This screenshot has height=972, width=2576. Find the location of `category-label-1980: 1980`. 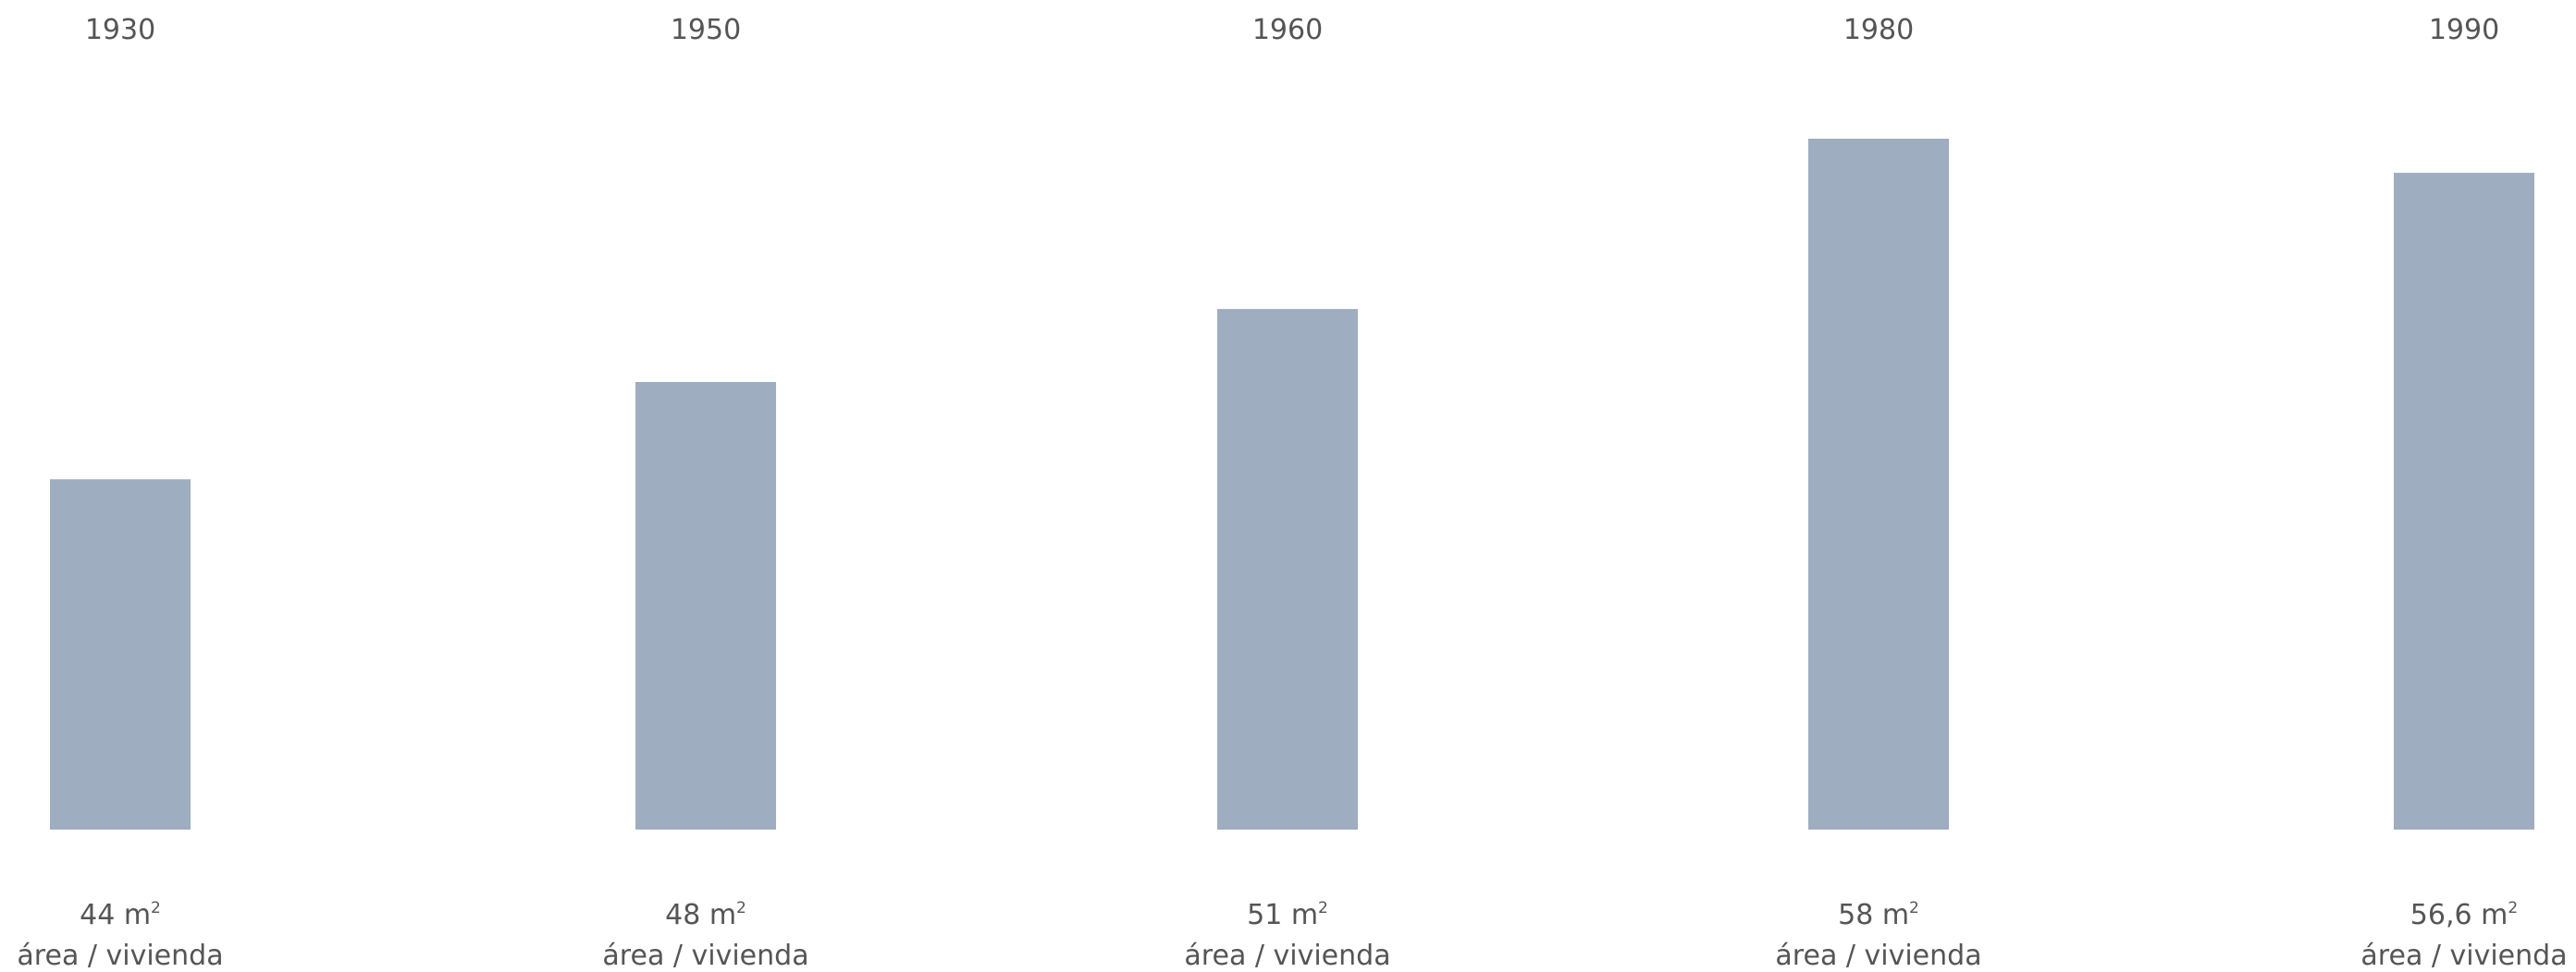

category-label-1980: 1980 is located at coordinates (1878, 30).